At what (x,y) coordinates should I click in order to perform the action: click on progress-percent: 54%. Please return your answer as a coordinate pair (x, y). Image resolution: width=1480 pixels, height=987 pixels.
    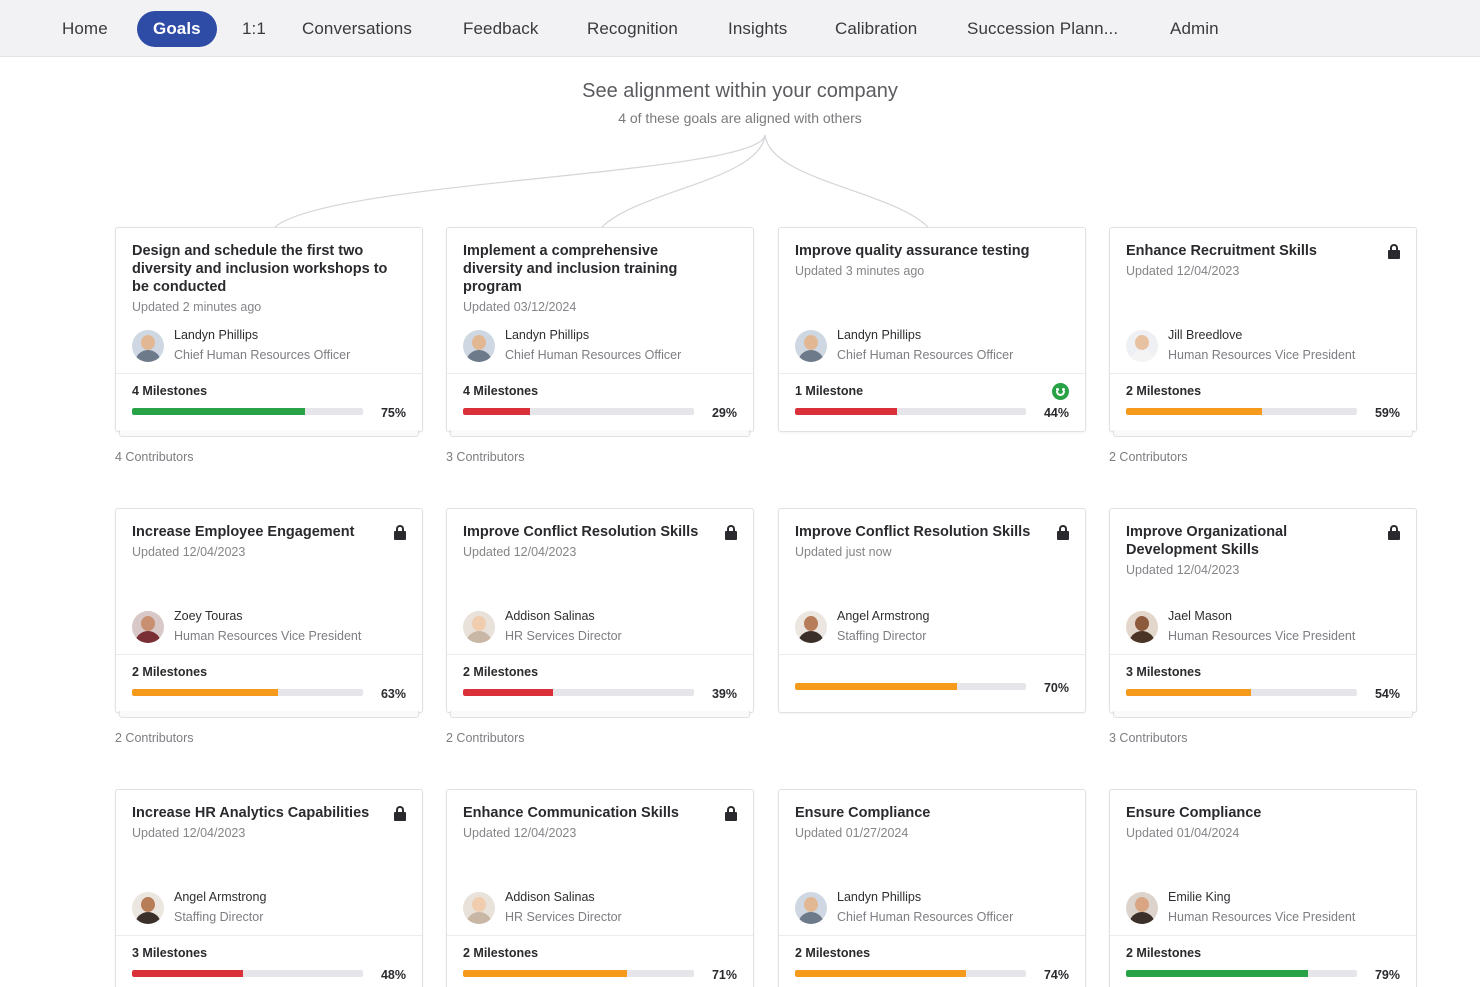
    Looking at the image, I should click on (1387, 694).